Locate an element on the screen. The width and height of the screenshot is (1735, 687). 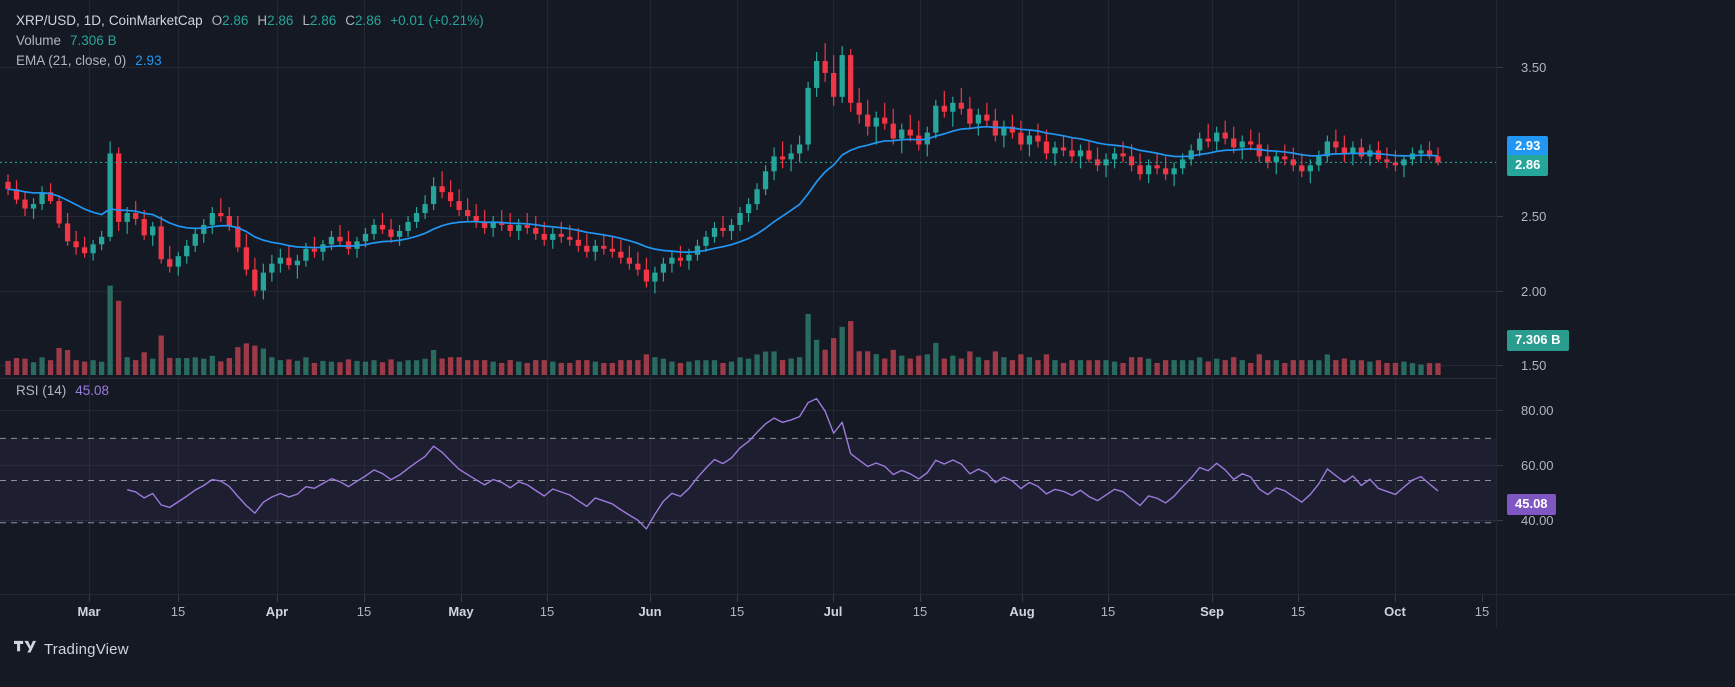
gridline-v-may15 is located at coordinates (547, 297).